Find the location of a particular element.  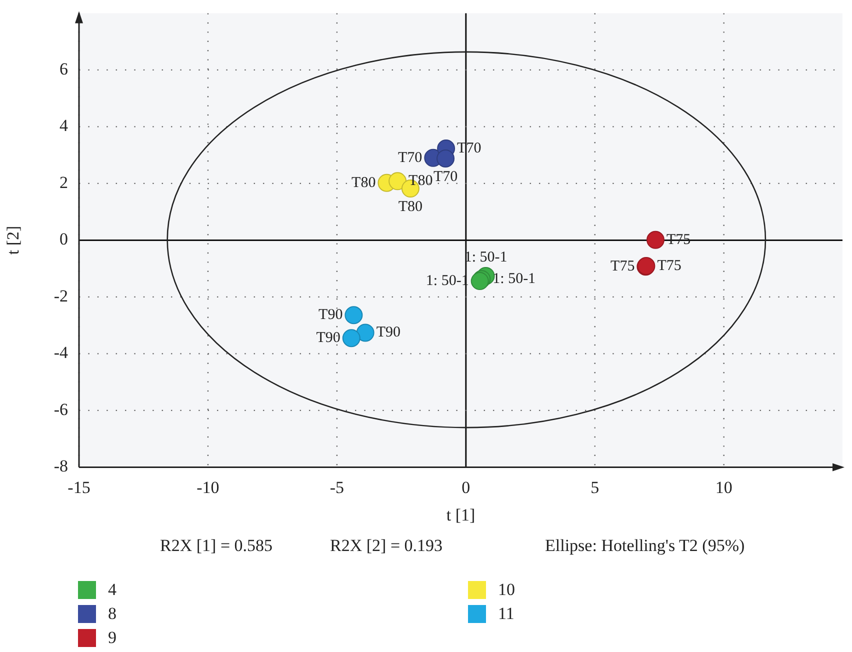

legend-label: 8 is located at coordinates (112, 614).